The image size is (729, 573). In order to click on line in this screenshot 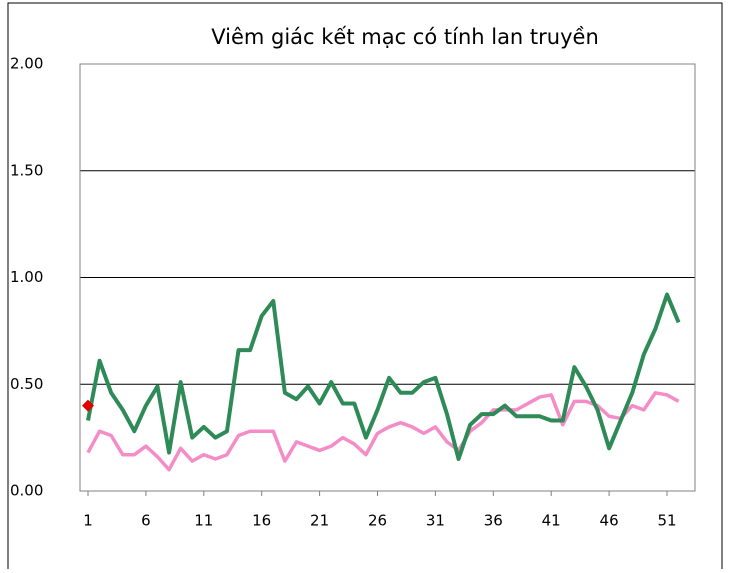, I will do `click(383, 431)`.